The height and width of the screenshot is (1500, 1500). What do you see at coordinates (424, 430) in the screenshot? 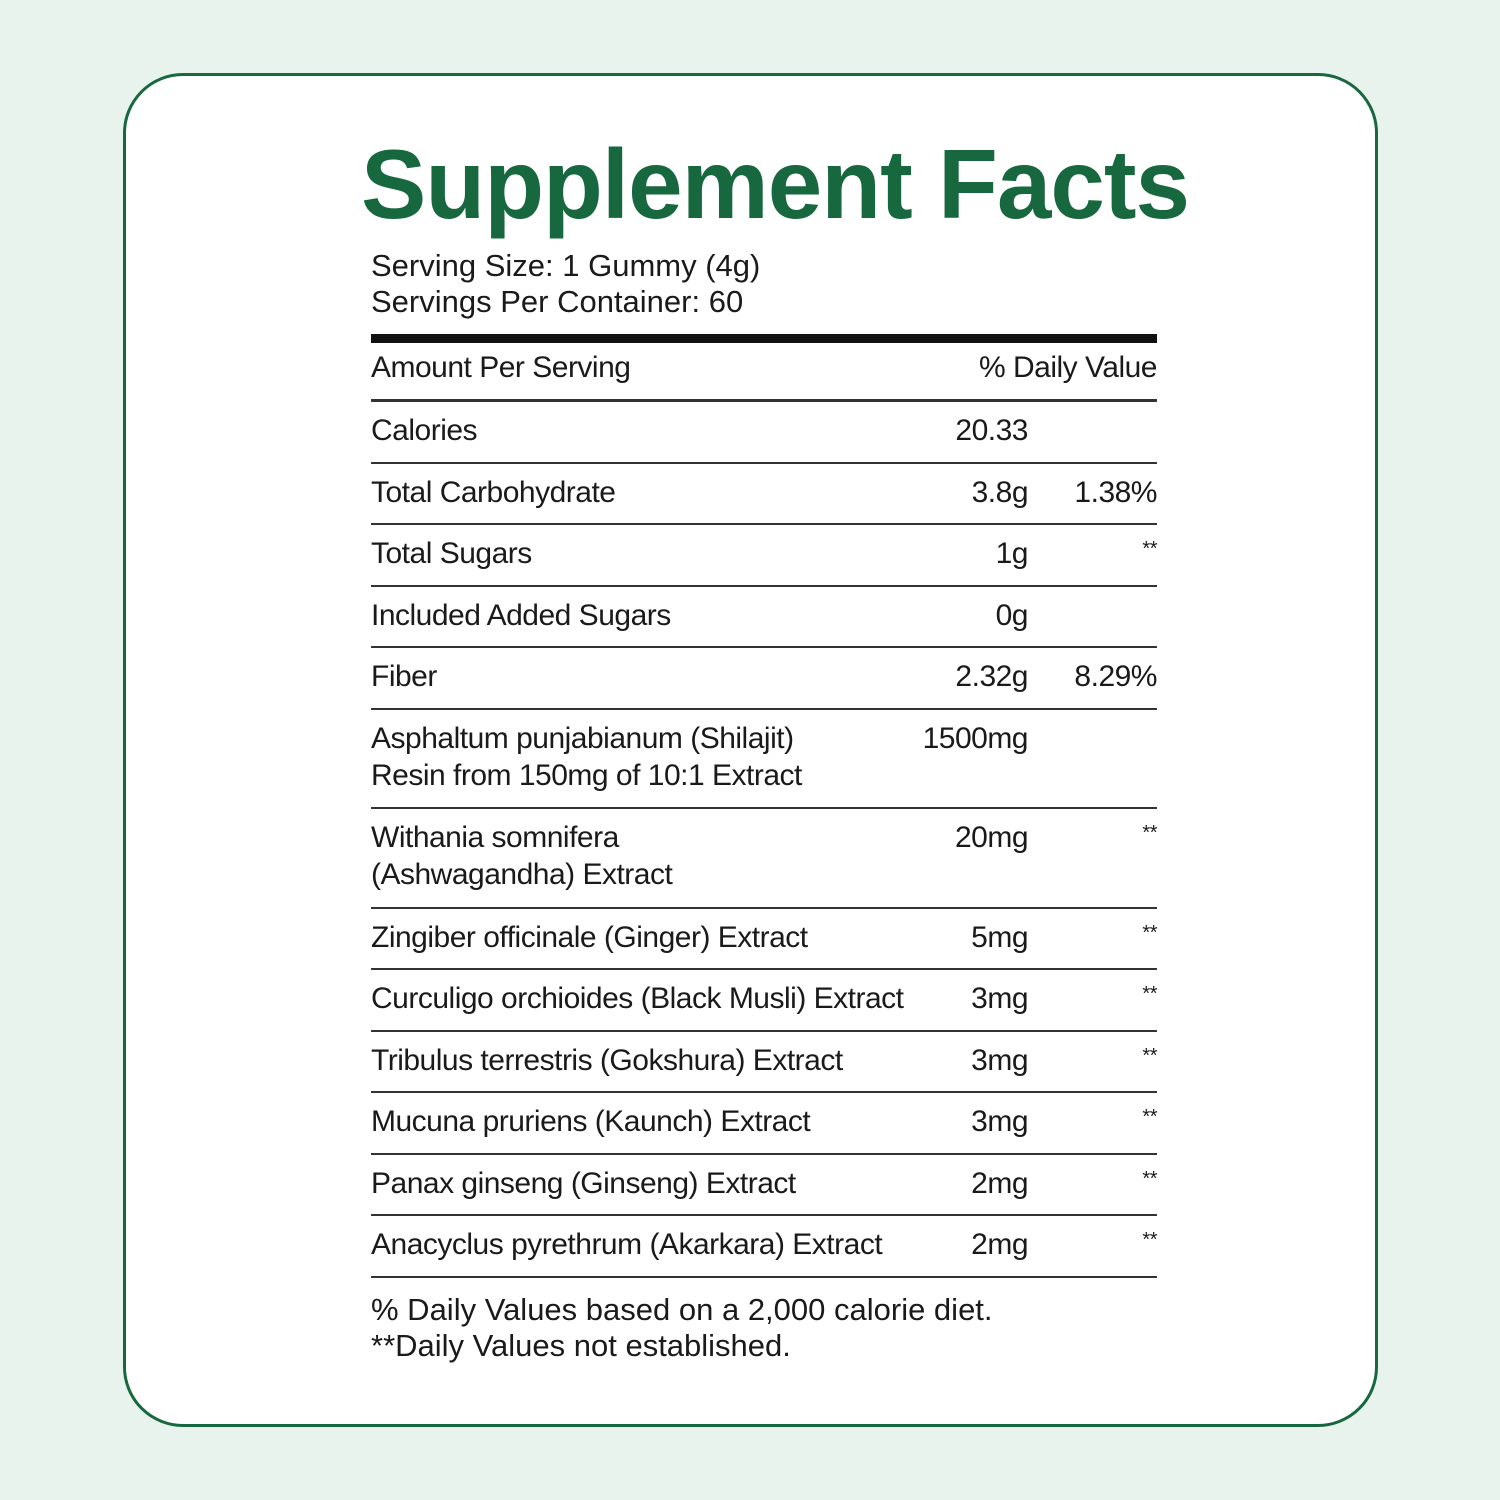
I see `ingredient-name: Calories` at bounding box center [424, 430].